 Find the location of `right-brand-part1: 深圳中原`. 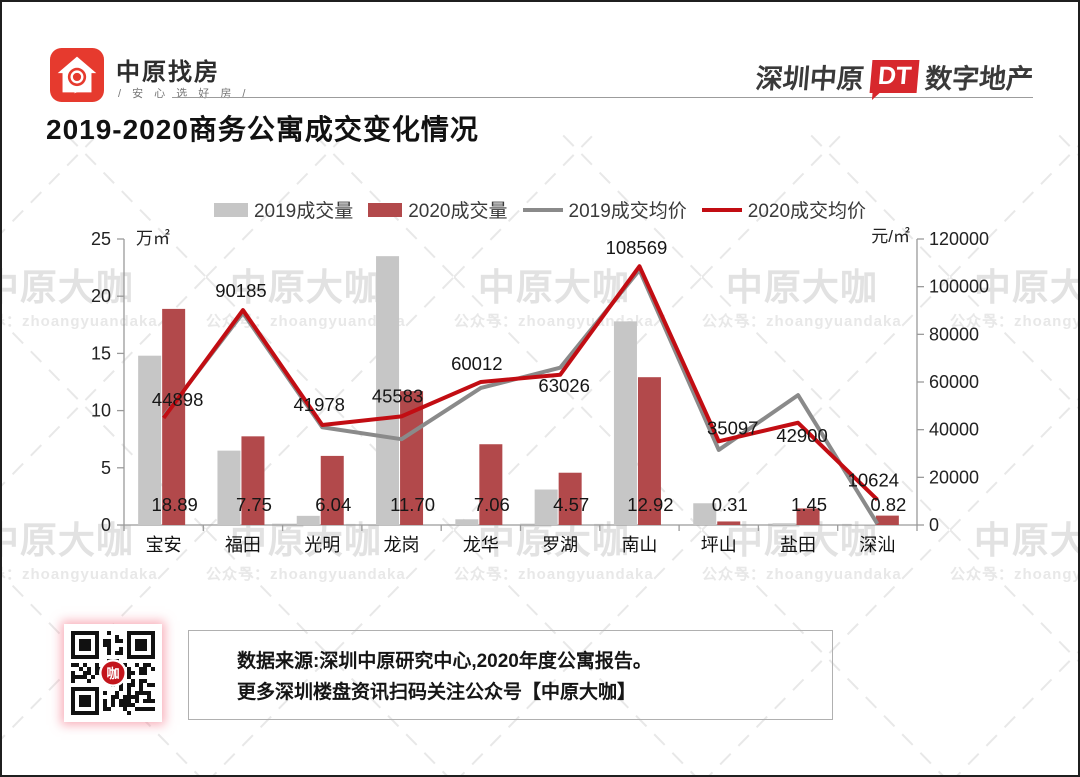

right-brand-part1: 深圳中原 is located at coordinates (809, 79).